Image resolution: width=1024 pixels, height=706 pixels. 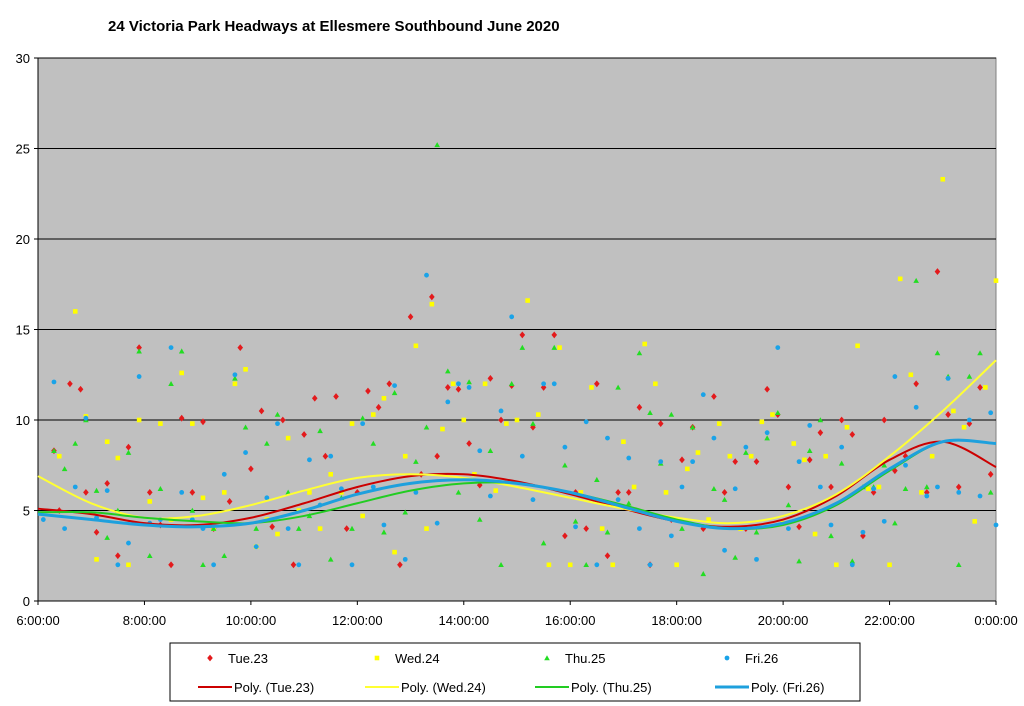 I want to click on legend-label: Fri.26, so click(x=761, y=658).